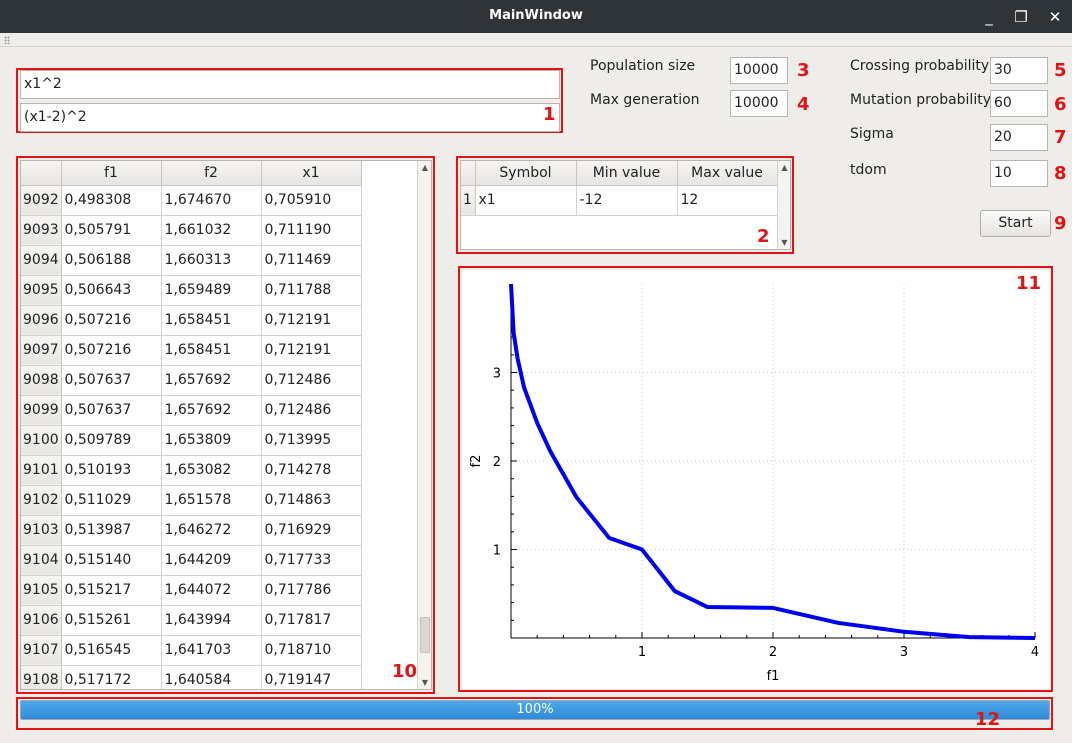  Describe the element at coordinates (7, 40) in the screenshot. I see `toolbar-grip-icon` at that location.